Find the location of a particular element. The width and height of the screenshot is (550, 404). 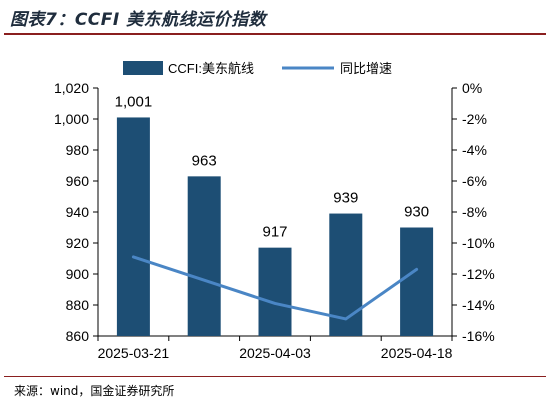

x-tick-label: 2025-03-21 is located at coordinates (134, 353).